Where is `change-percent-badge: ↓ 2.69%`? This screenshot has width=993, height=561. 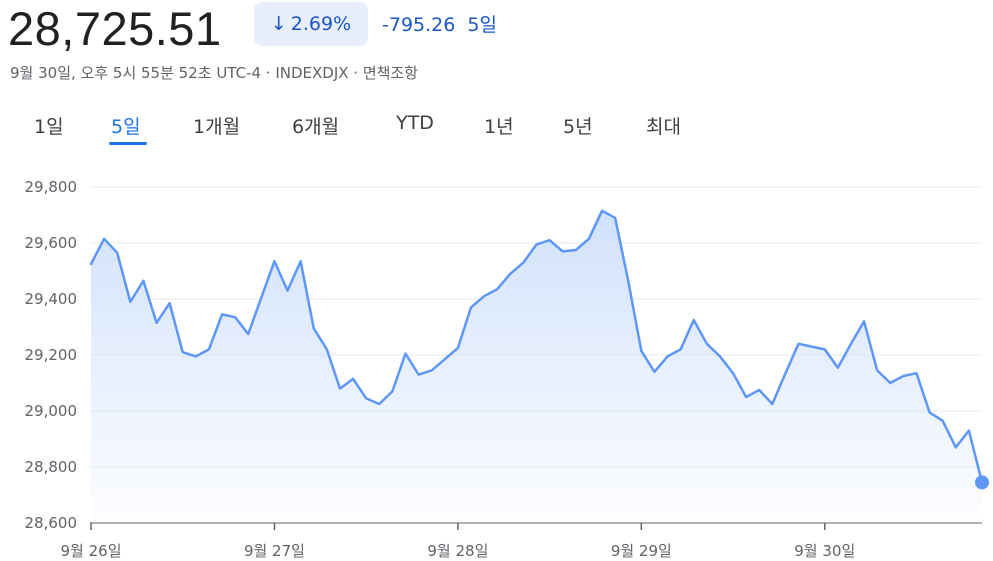
change-percent-badge: ↓ 2.69% is located at coordinates (311, 24).